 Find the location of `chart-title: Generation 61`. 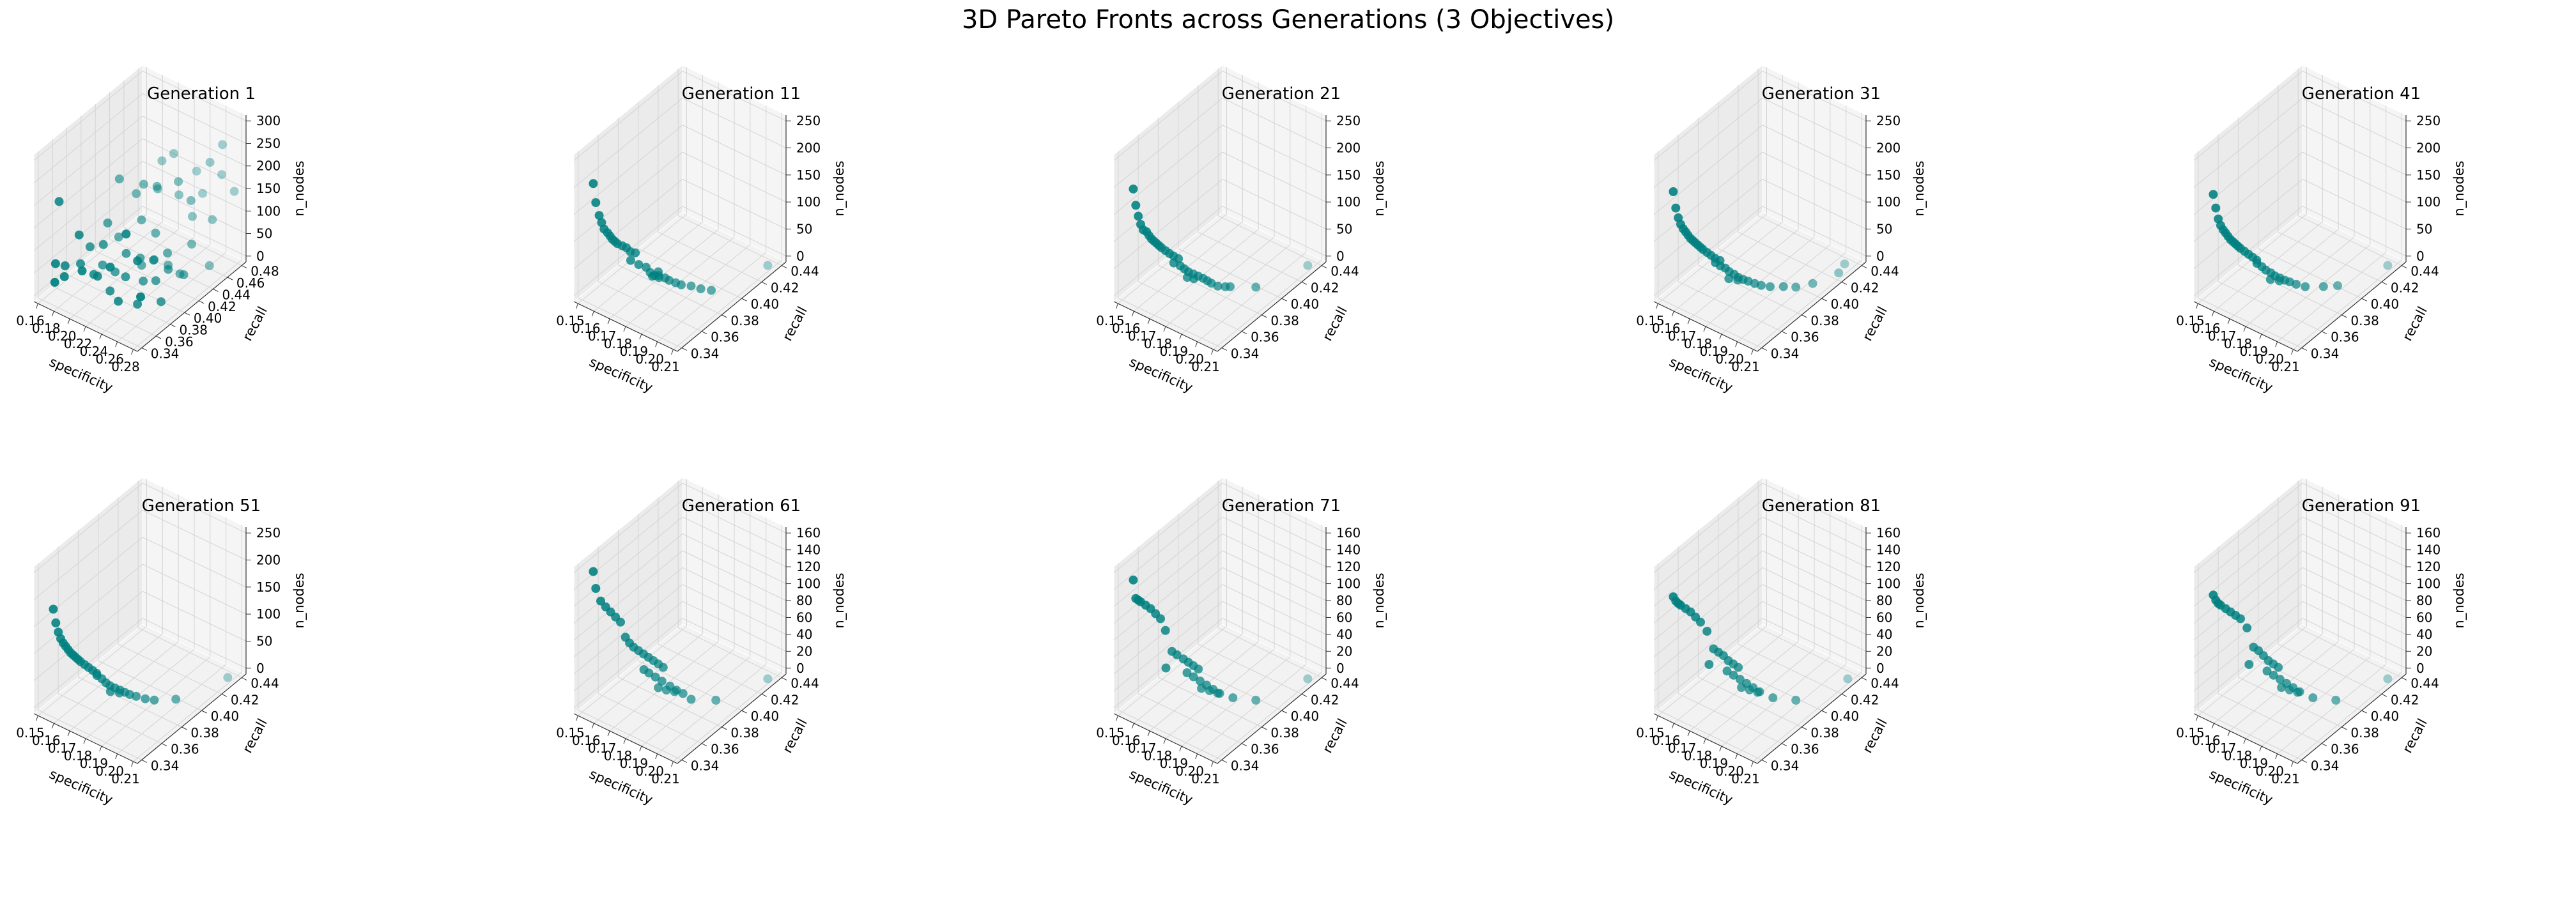

chart-title: Generation 61 is located at coordinates (741, 506).